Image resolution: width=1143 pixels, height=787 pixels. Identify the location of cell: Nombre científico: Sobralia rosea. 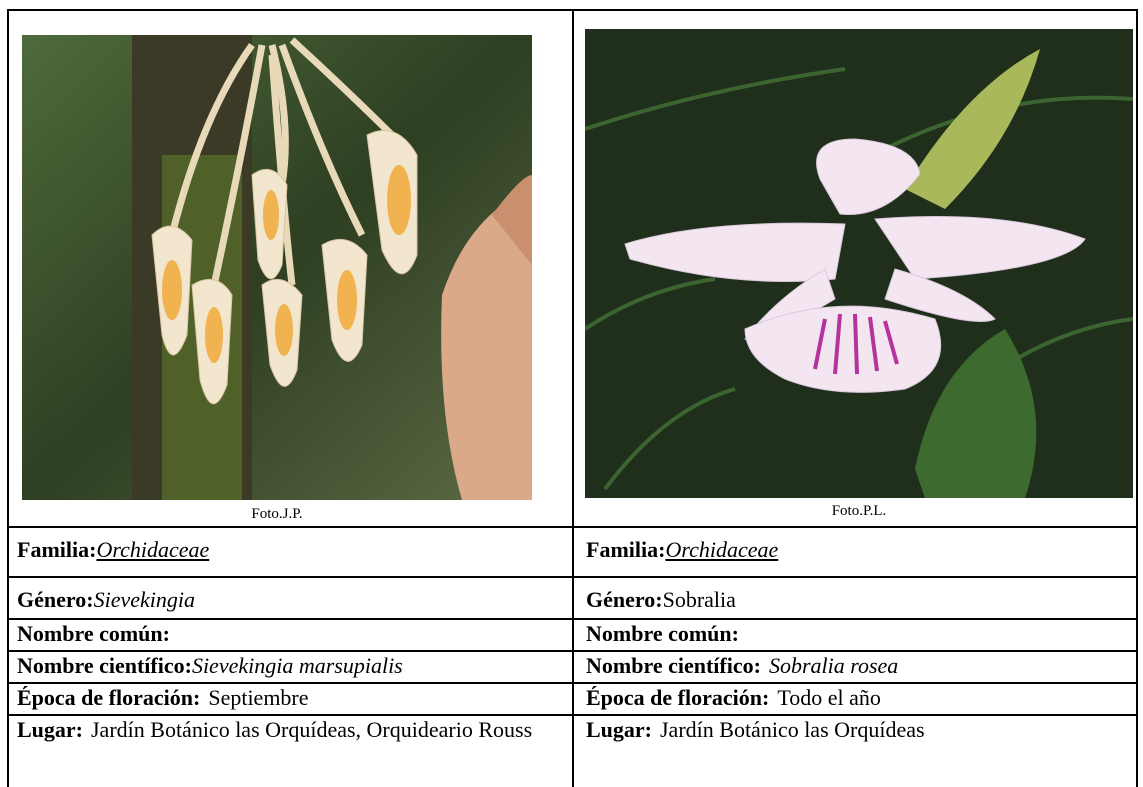
(742, 666).